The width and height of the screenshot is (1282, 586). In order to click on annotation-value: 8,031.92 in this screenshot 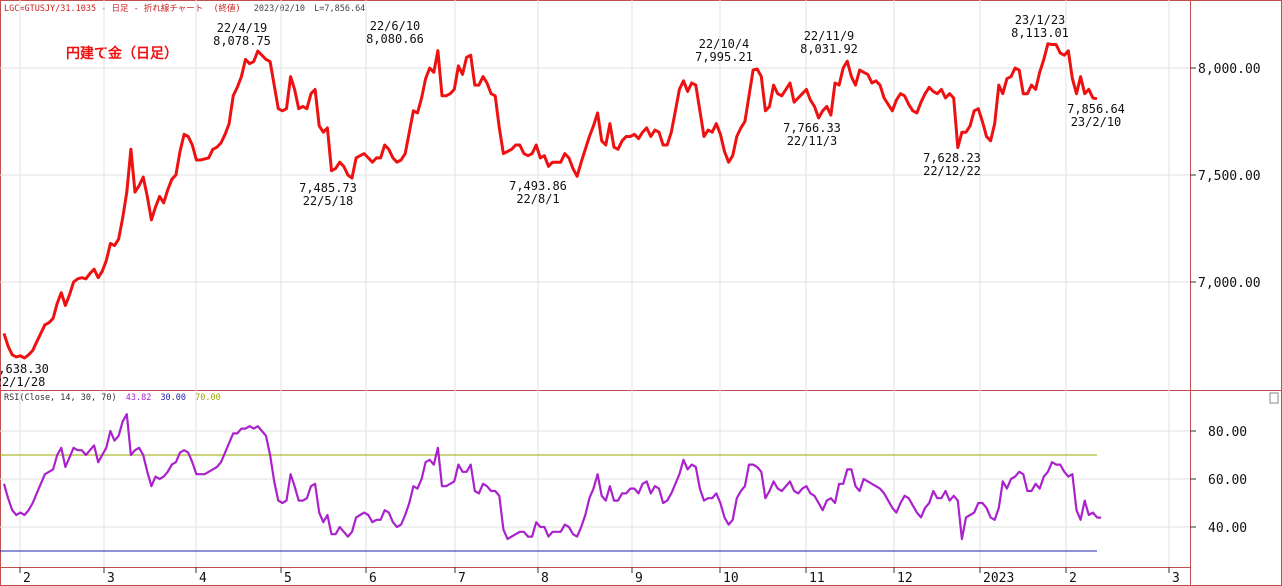, I will do `click(829, 49)`.